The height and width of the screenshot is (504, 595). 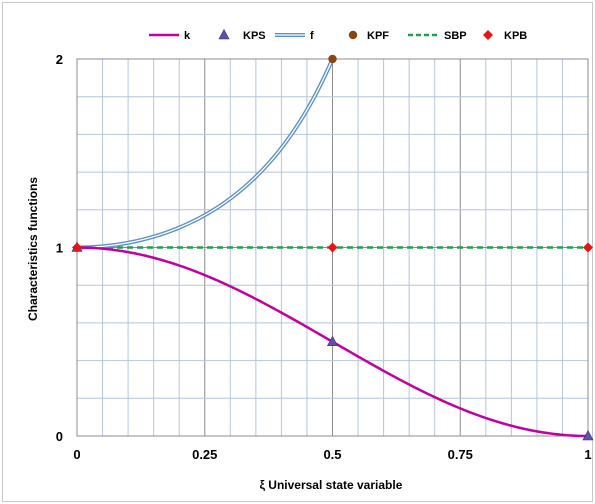 I want to click on x-tick-label: 0, so click(x=76, y=454).